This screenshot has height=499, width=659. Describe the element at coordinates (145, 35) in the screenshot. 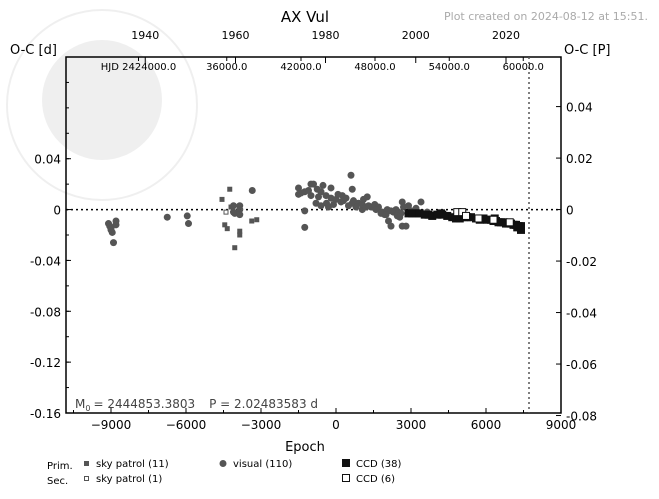

I see `year-tick-label: 1940` at that location.